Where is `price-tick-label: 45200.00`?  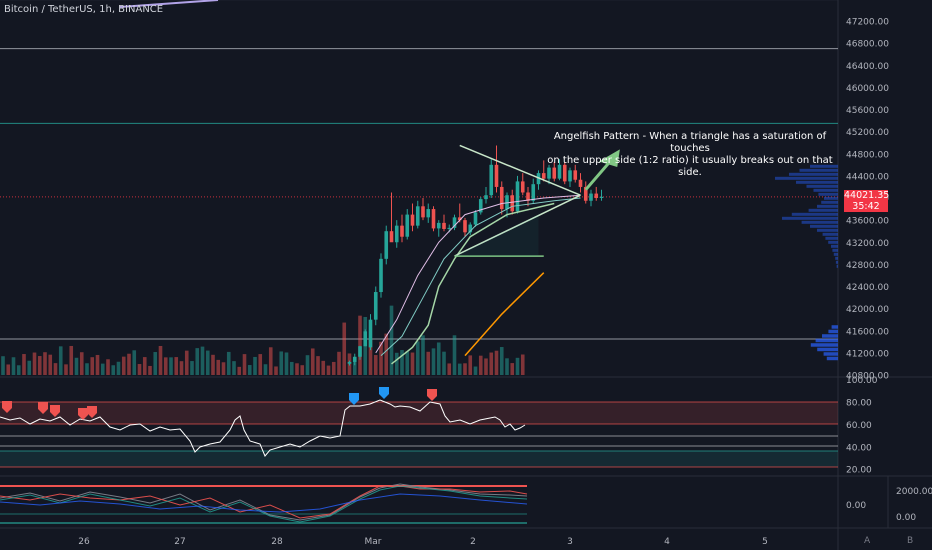
price-tick-label: 45200.00 is located at coordinates (867, 133).